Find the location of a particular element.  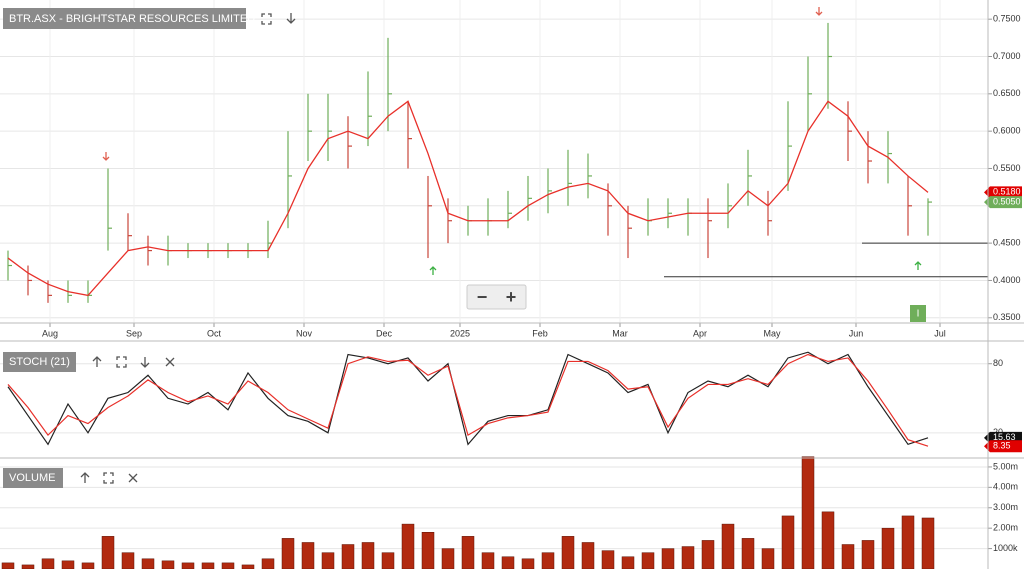

x-tick-label: 2025 is located at coordinates (460, 333).